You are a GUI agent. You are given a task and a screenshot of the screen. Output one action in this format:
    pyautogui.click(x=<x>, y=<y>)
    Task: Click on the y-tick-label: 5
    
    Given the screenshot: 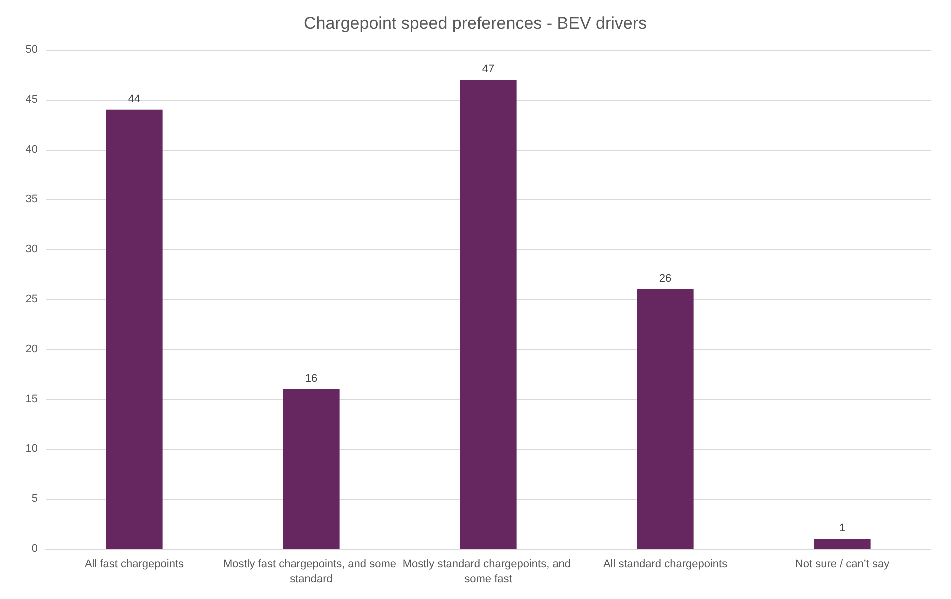 What is the action you would take?
    pyautogui.click(x=35, y=499)
    